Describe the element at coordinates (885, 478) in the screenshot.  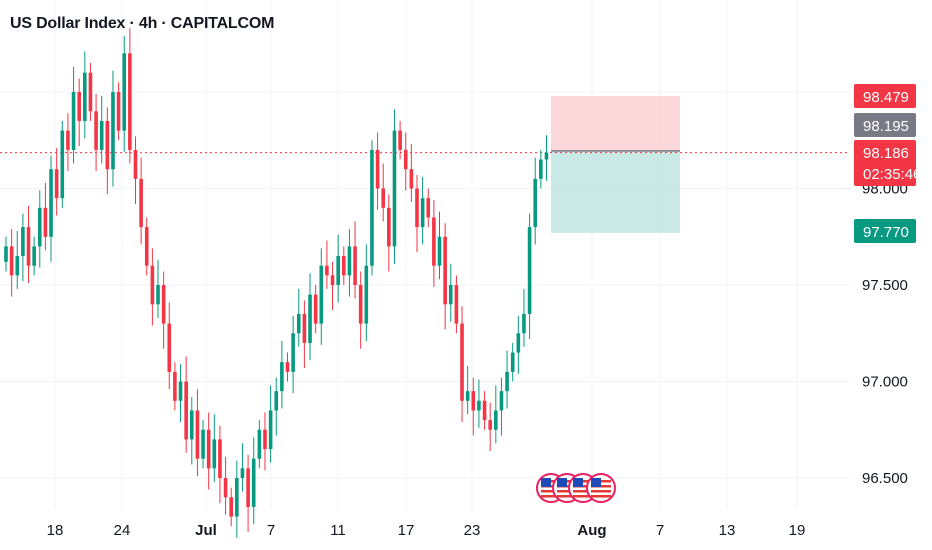
I see `y-tick-label: 96.500` at that location.